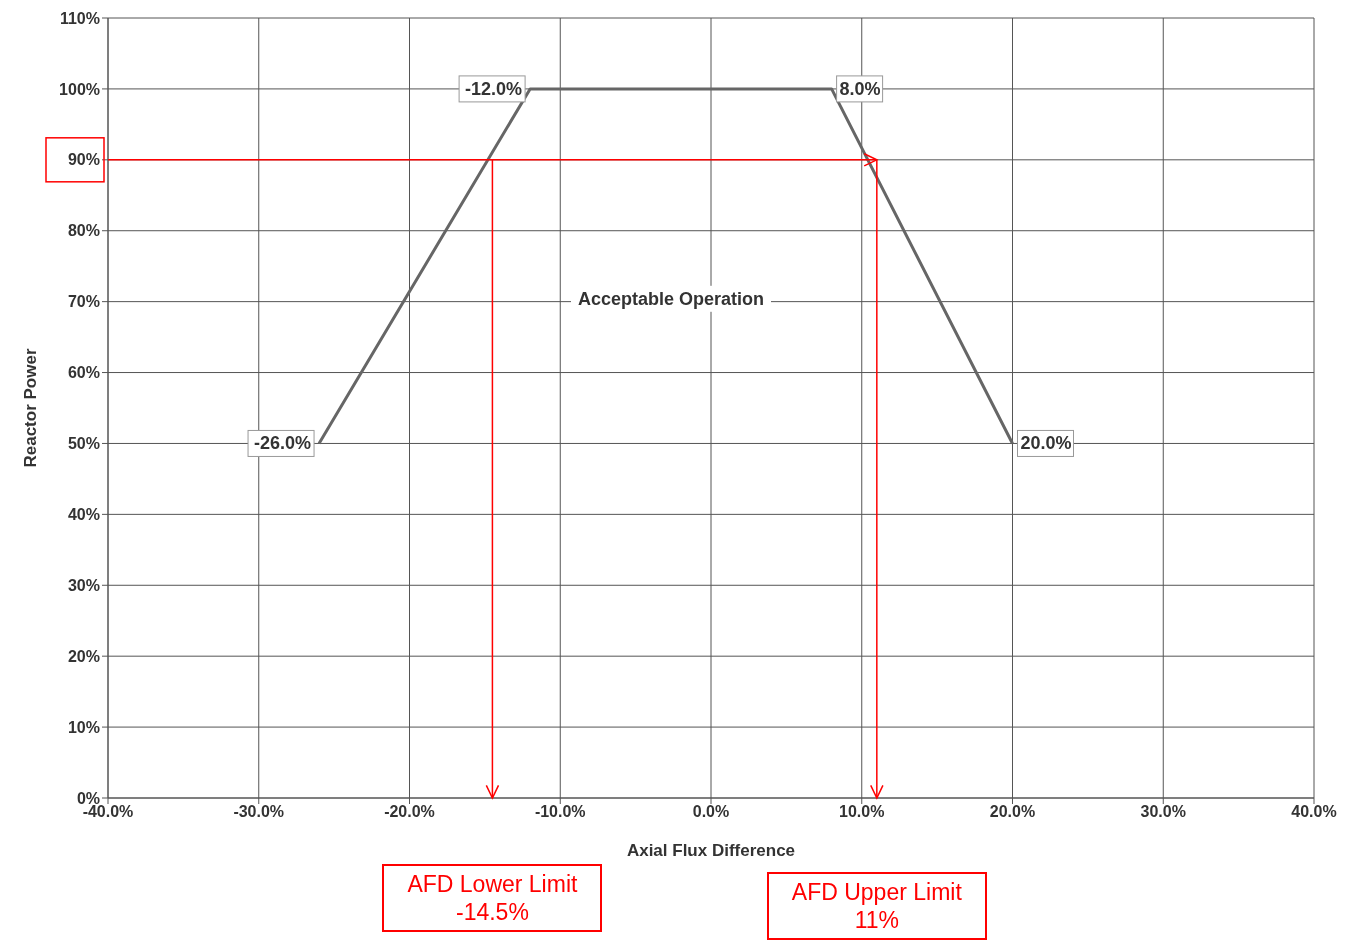 The width and height of the screenshot is (1352, 944). Describe the element at coordinates (83, 302) in the screenshot. I see `y-tick-label: 70%` at that location.